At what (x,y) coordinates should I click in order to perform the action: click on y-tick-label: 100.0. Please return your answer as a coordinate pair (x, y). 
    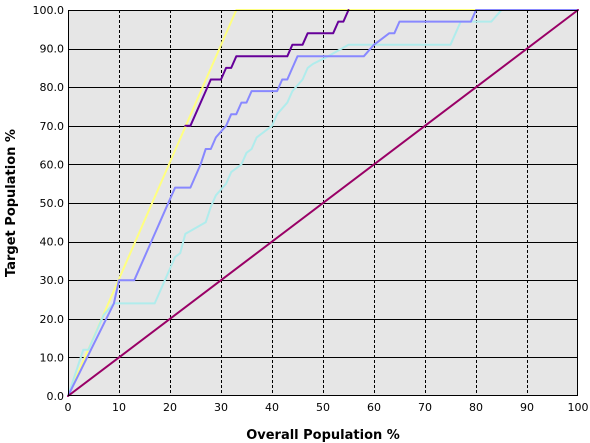
    Looking at the image, I should click on (49, 10).